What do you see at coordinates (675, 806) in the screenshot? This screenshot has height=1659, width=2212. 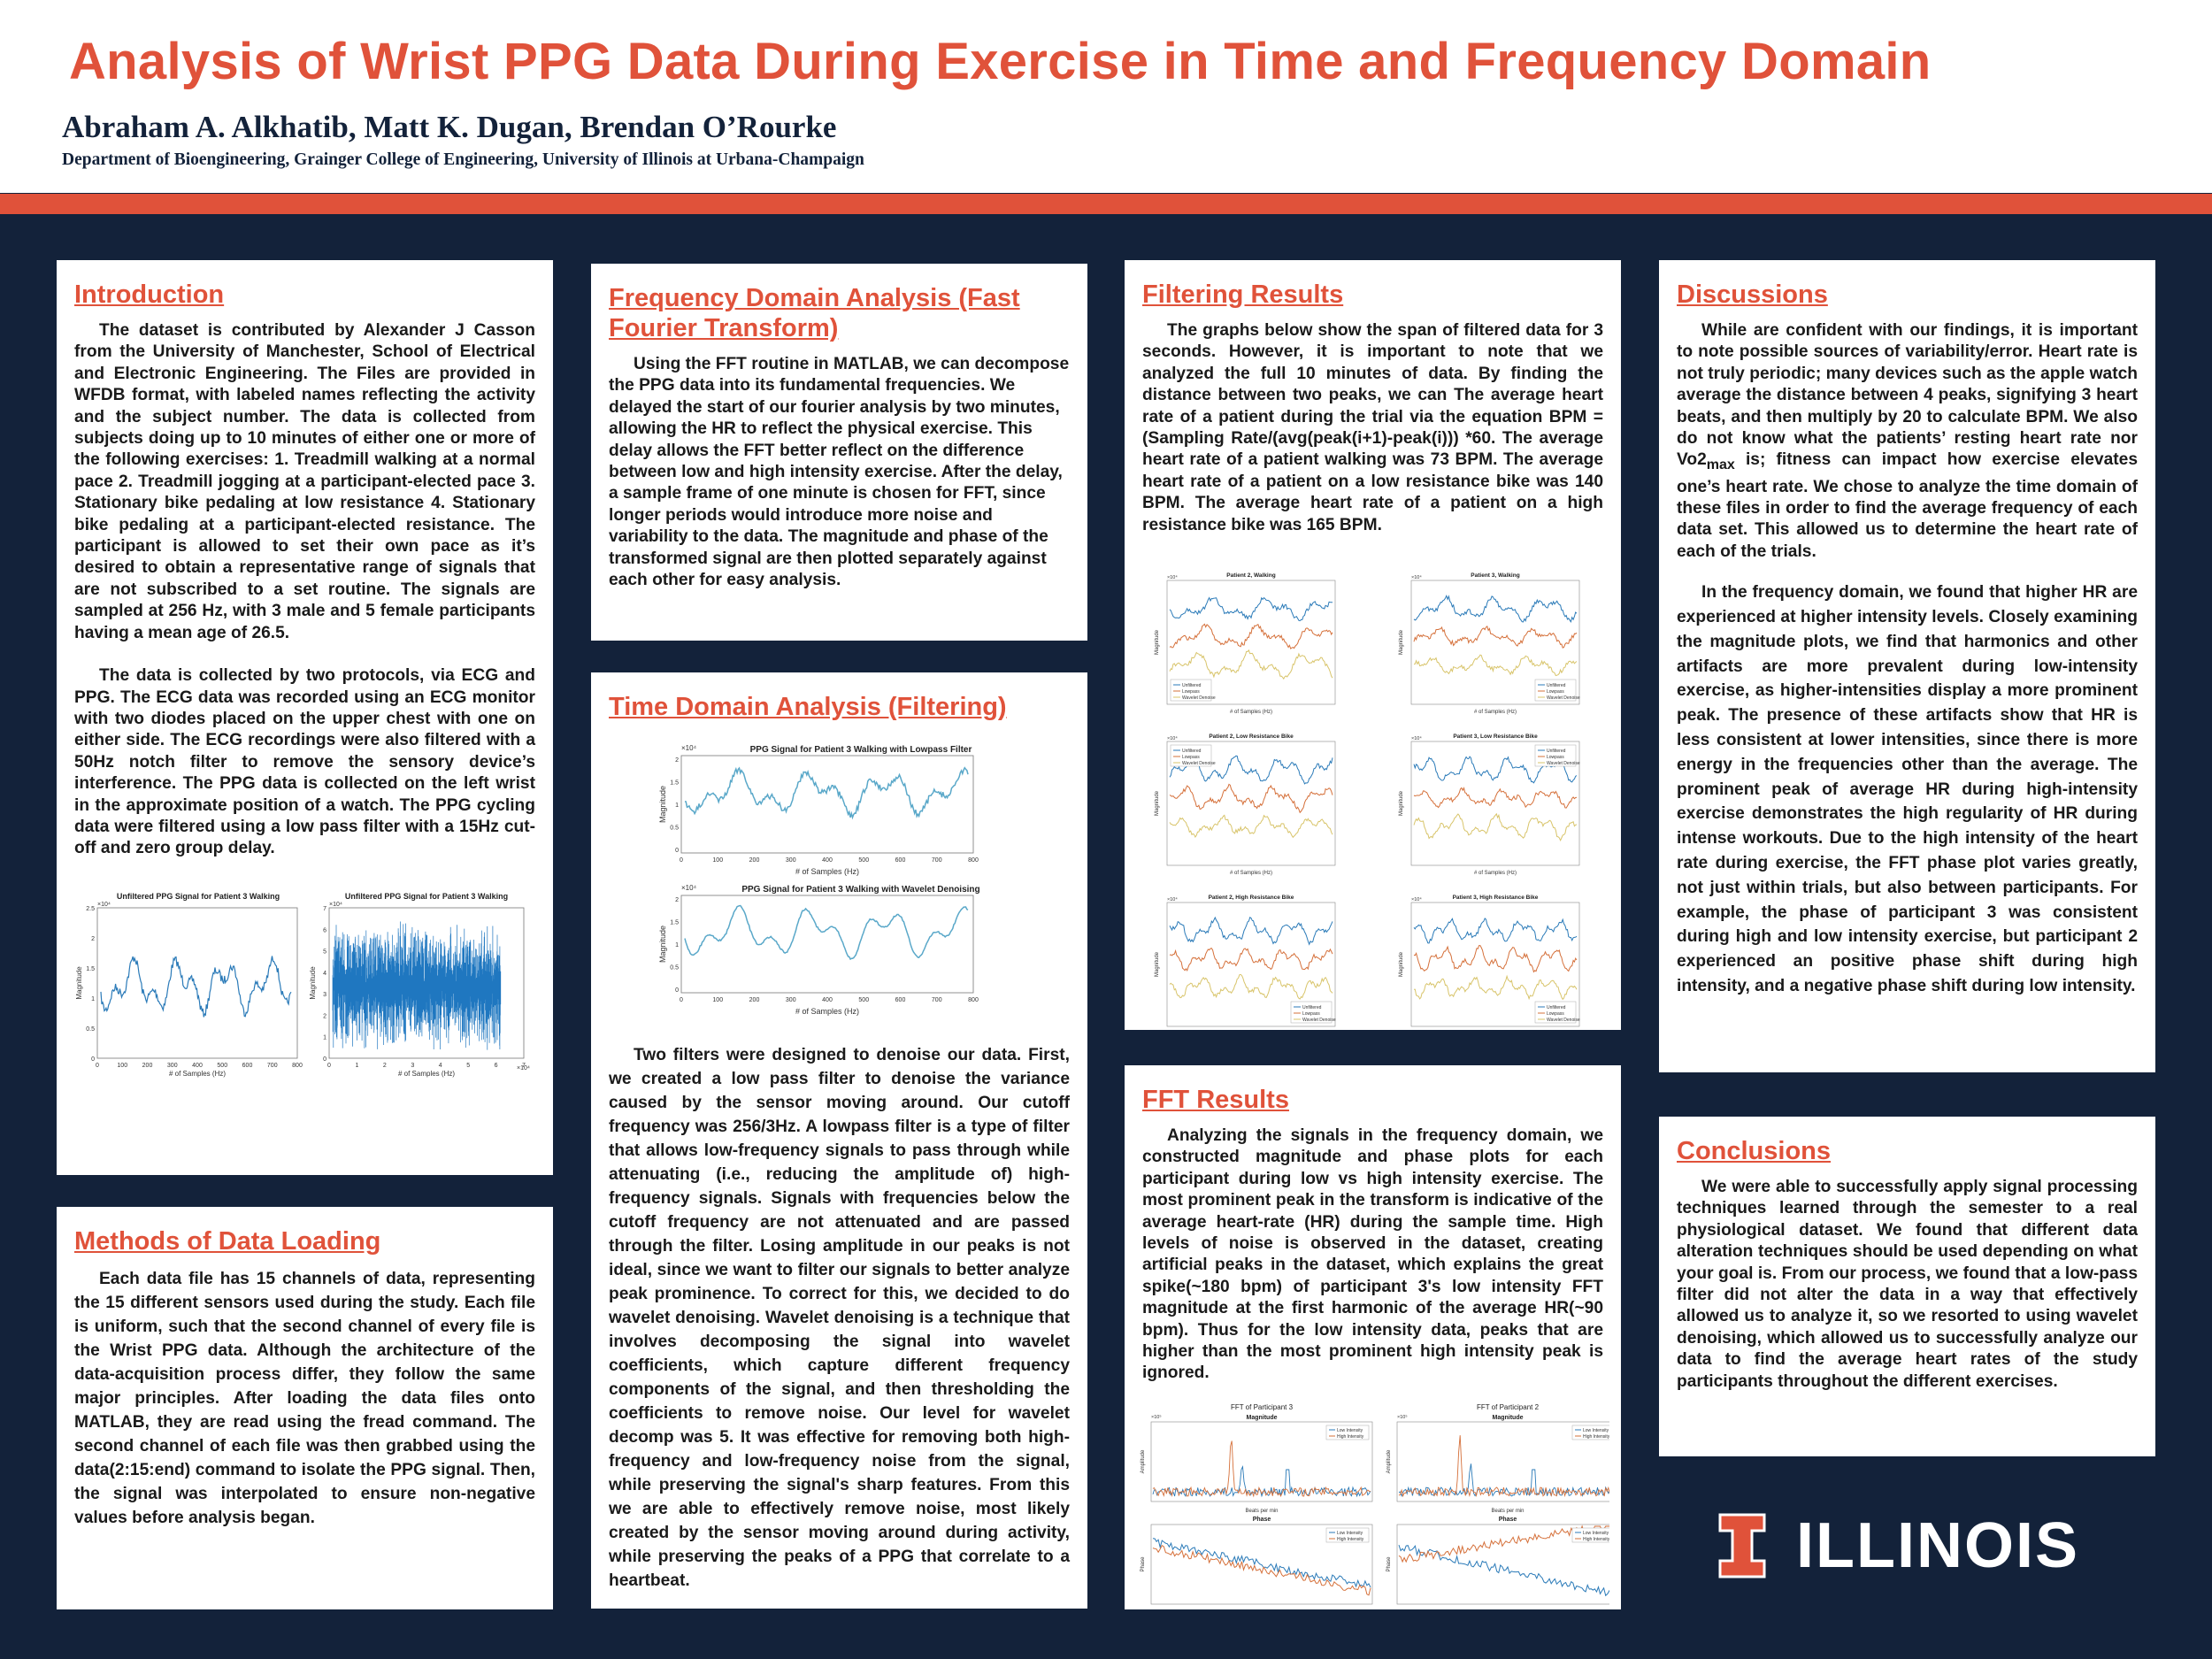 I see `td-fig1-yticks: 2 1.5 1 0.5 0` at bounding box center [675, 806].